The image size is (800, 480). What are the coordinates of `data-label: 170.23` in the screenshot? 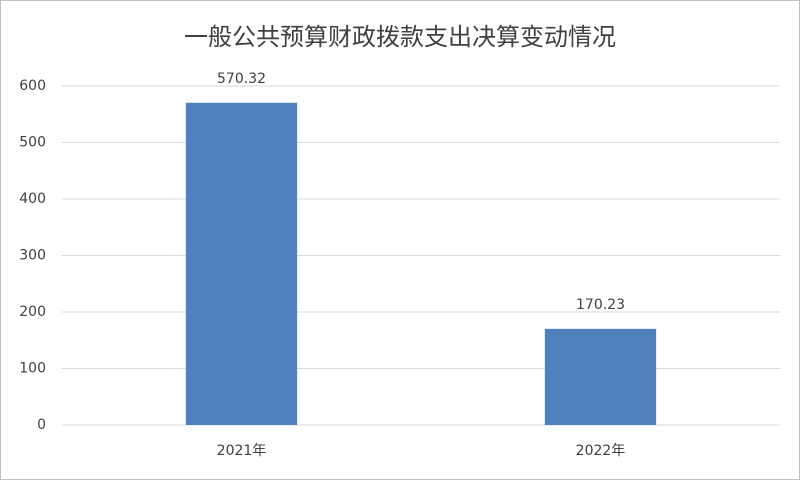 It's located at (600, 305).